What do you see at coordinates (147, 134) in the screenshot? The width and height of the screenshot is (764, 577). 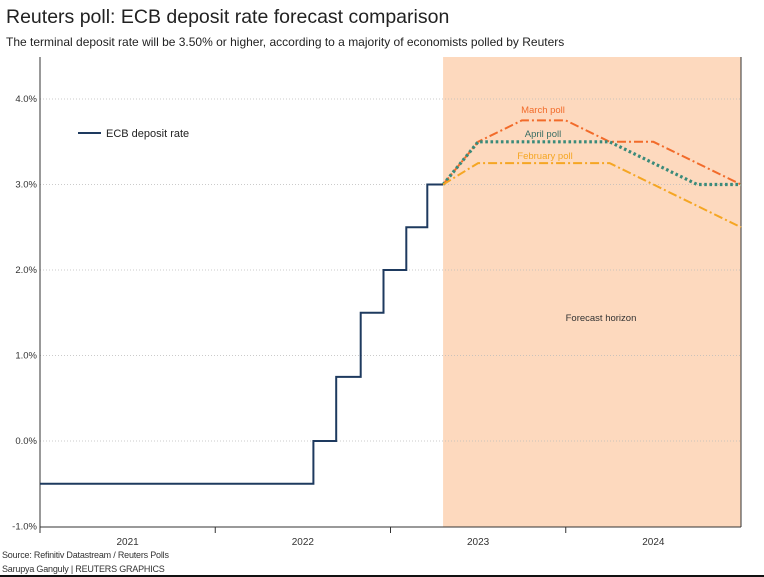 I see `legend-label: ECB deposit rate` at bounding box center [147, 134].